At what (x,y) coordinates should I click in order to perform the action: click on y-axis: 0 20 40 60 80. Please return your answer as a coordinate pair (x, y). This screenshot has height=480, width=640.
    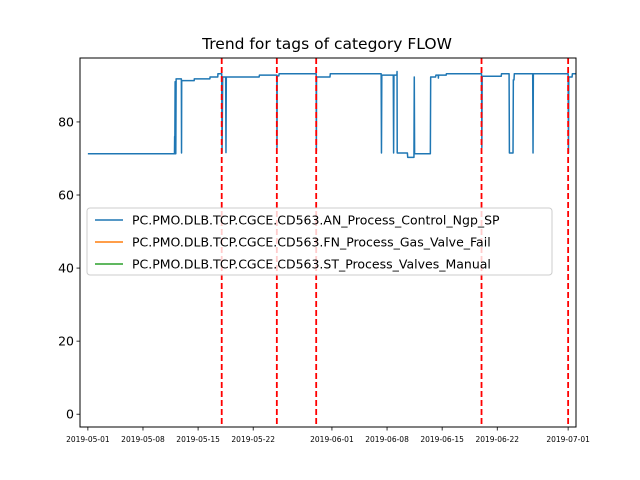
    Looking at the image, I should click on (69, 268).